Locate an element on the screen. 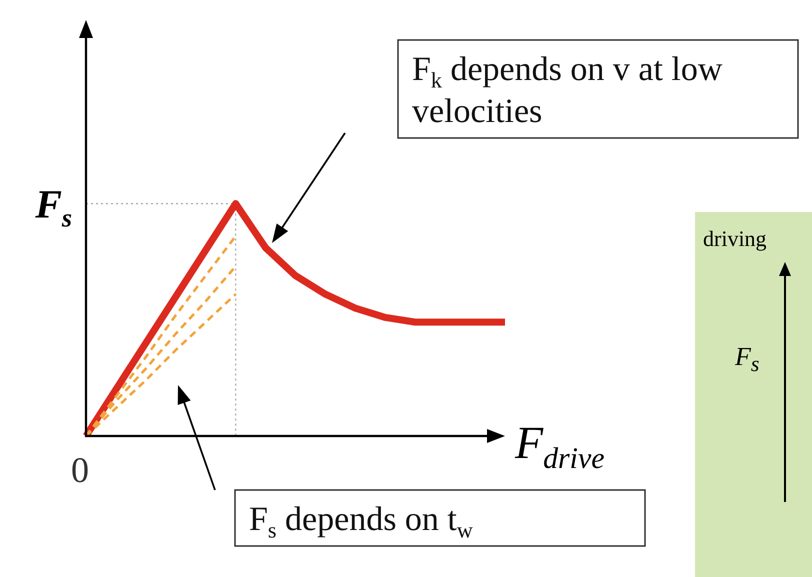 The height and width of the screenshot is (577, 812). text: 0 is located at coordinates (80, 470).